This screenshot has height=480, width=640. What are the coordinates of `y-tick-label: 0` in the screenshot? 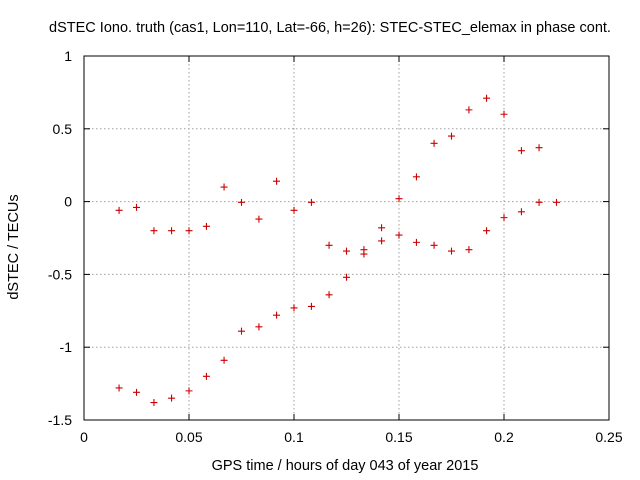 It's located at (68, 202).